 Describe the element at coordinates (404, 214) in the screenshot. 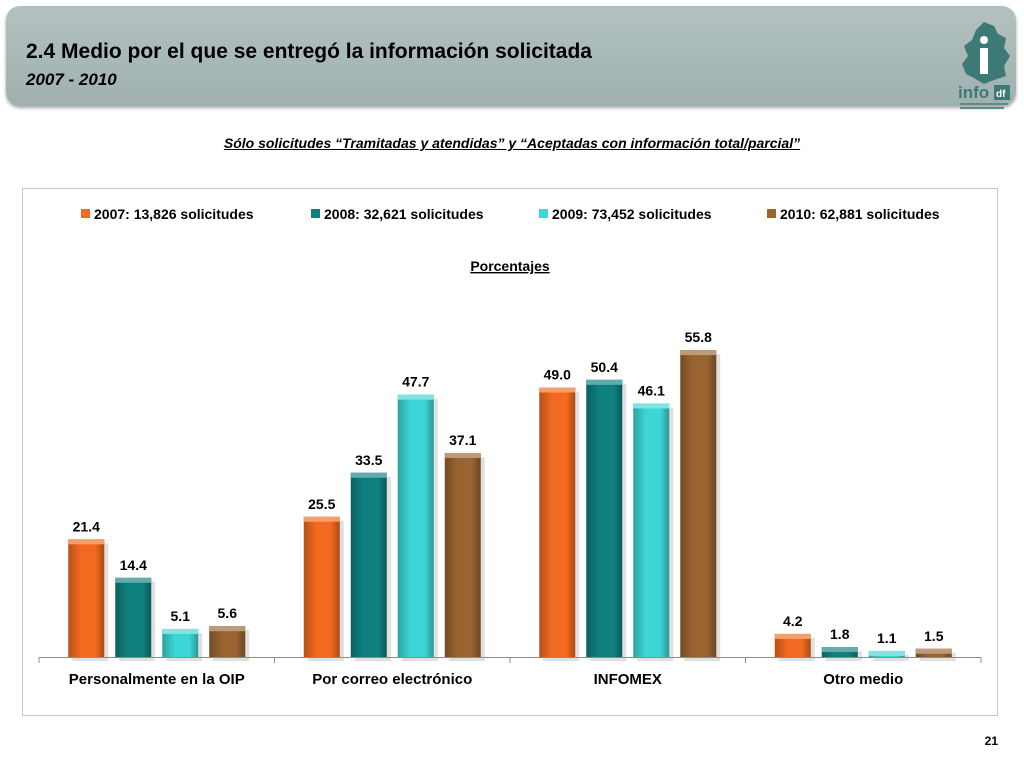

I see `legend-label: 2008: 32,621 solicitudes` at that location.